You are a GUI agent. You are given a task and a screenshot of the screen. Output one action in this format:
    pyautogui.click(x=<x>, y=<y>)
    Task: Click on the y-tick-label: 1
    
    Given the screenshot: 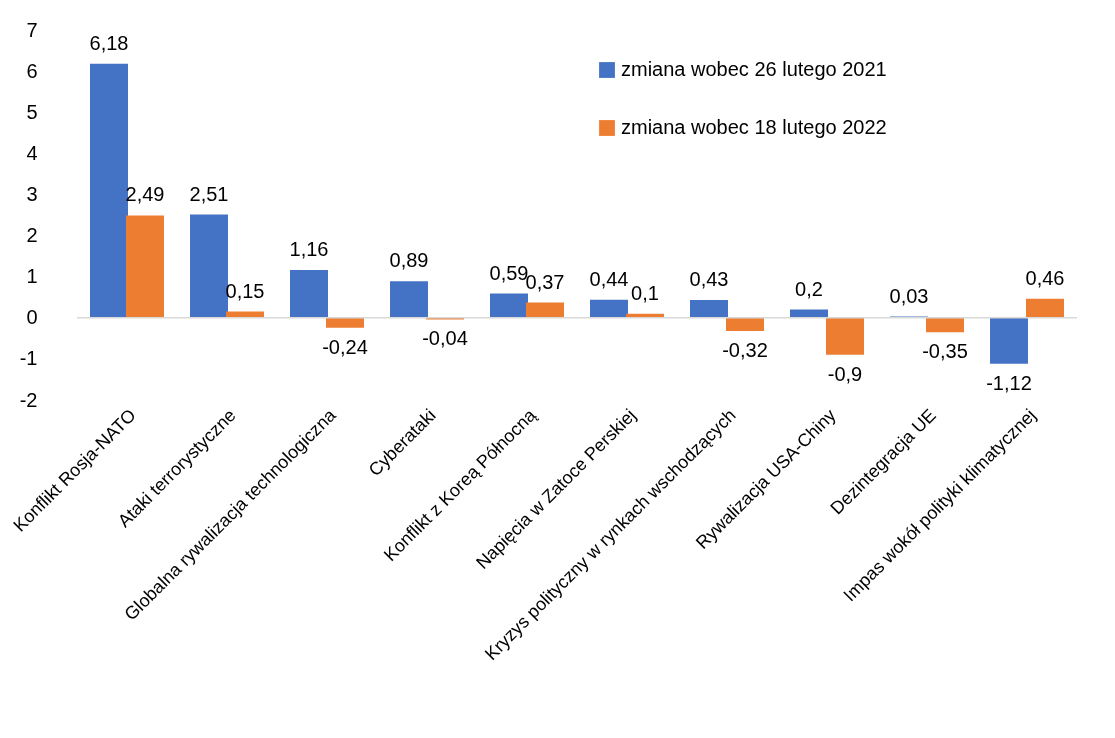 What is the action you would take?
    pyautogui.click(x=32, y=276)
    